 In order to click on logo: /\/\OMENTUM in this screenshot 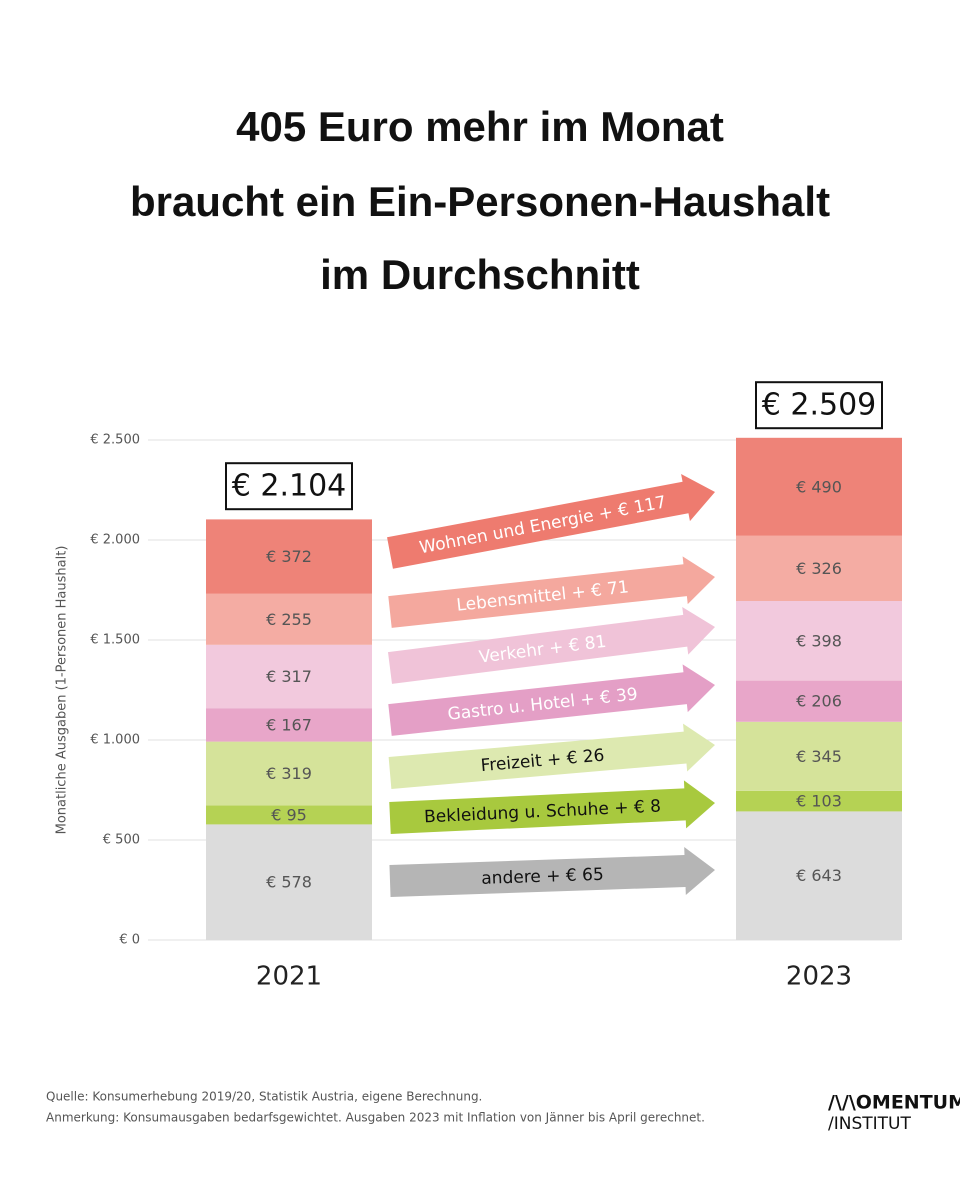, I will do `click(894, 1103)`.